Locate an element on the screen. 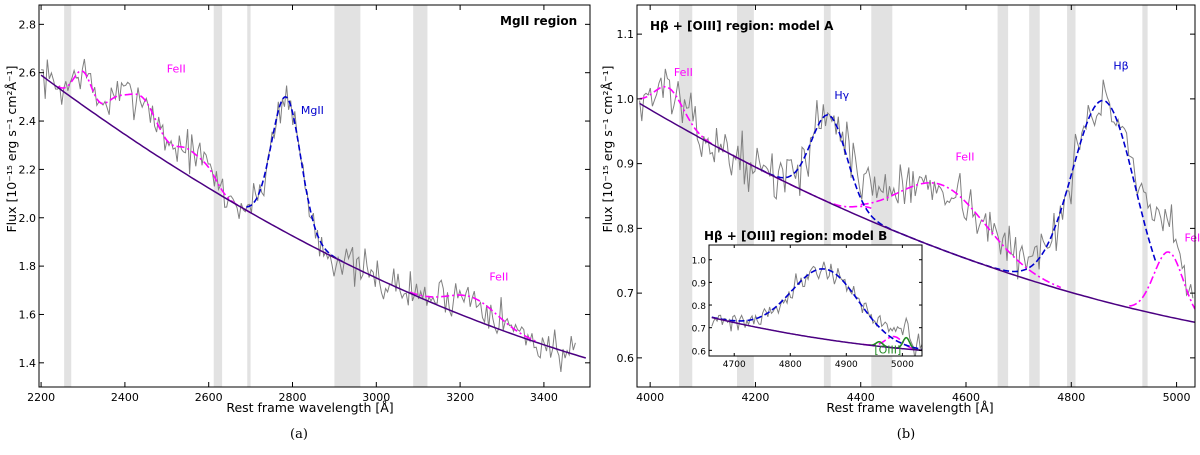 This screenshot has width=1200, height=455. panel-b-title: Hβ + [OIII] region: model A is located at coordinates (742, 26).